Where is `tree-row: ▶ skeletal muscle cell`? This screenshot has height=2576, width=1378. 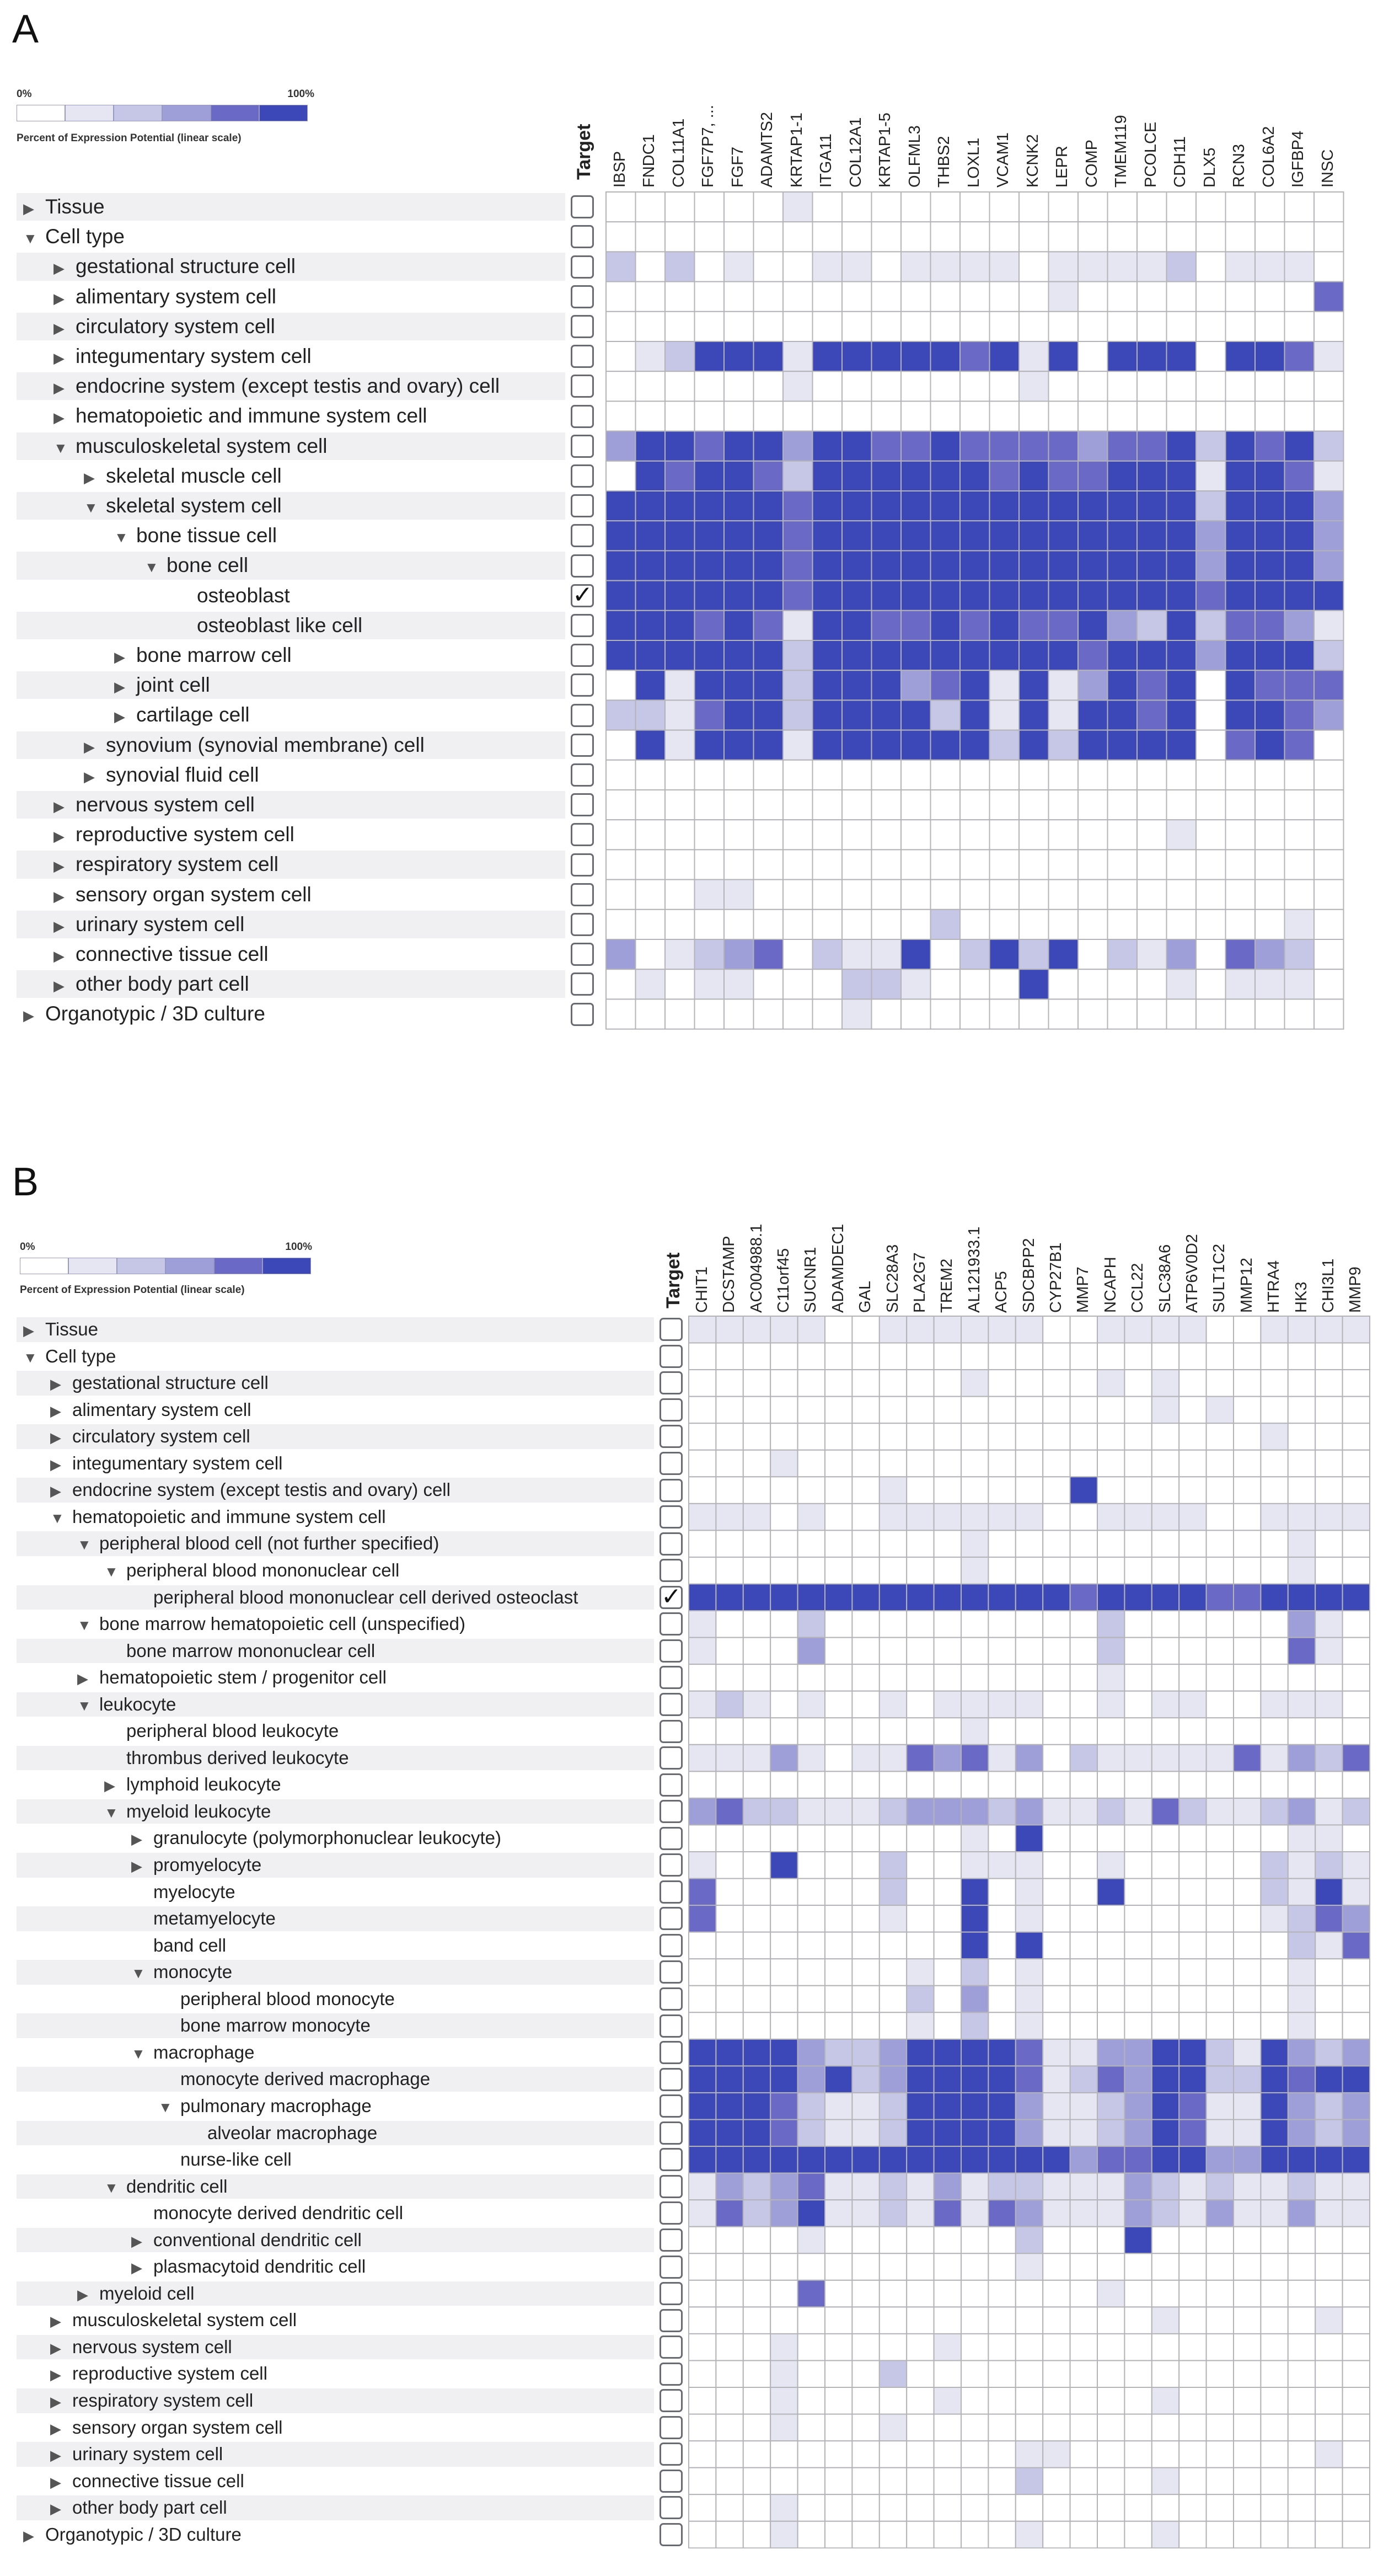
tree-row: ▶ skeletal muscle cell is located at coordinates (291, 476).